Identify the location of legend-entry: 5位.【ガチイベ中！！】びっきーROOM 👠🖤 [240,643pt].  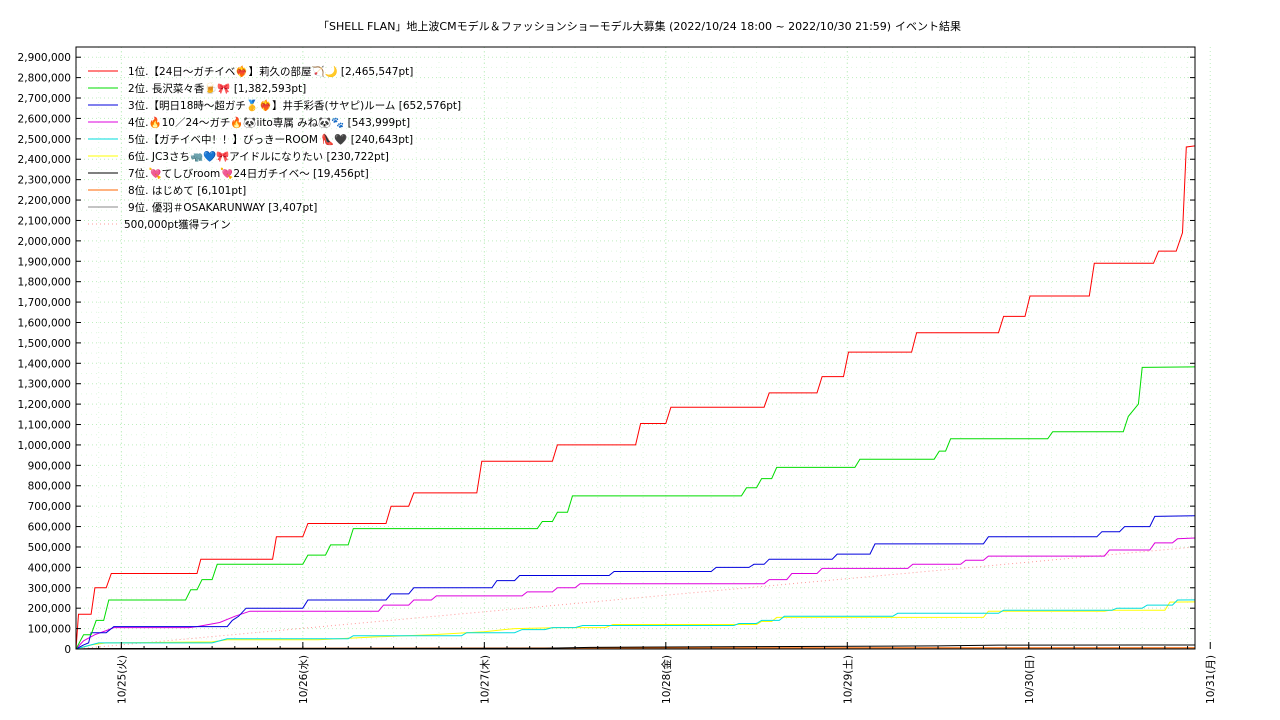
(270, 139).